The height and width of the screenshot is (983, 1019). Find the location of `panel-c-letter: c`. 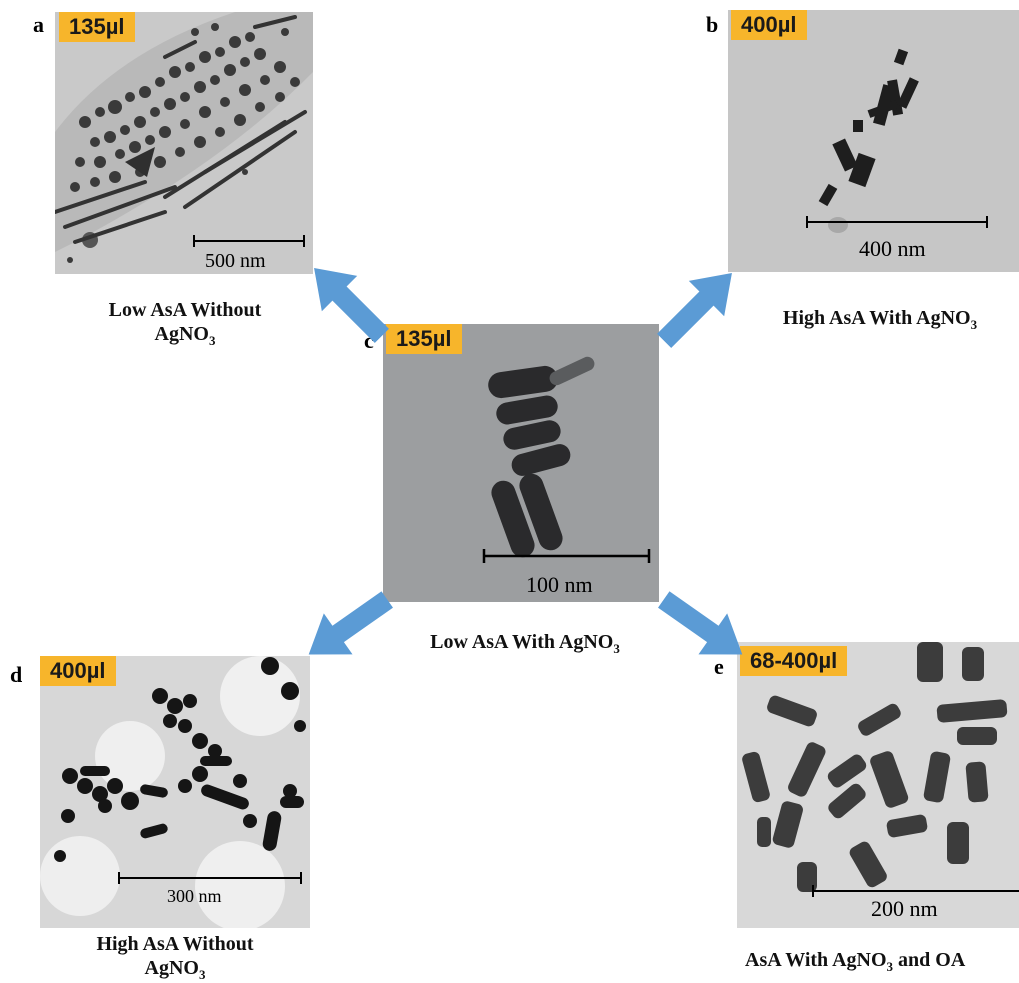

panel-c-letter: c is located at coordinates (369, 340).